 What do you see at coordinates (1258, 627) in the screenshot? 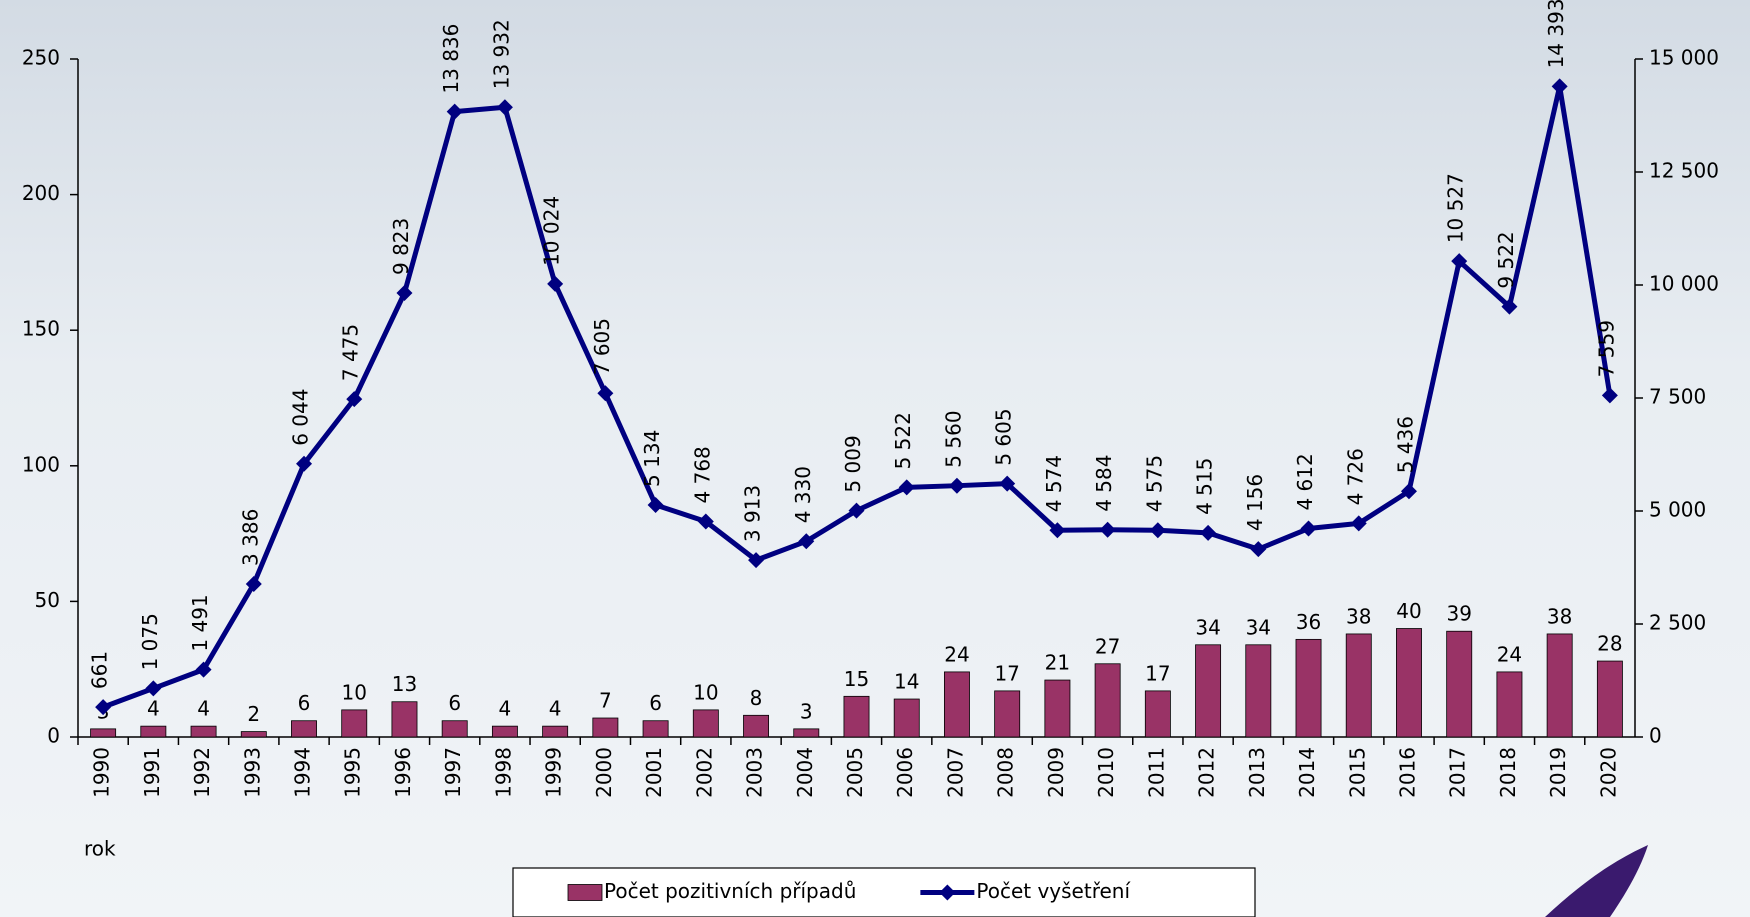
I see `bar-value-label: 34` at bounding box center [1258, 627].